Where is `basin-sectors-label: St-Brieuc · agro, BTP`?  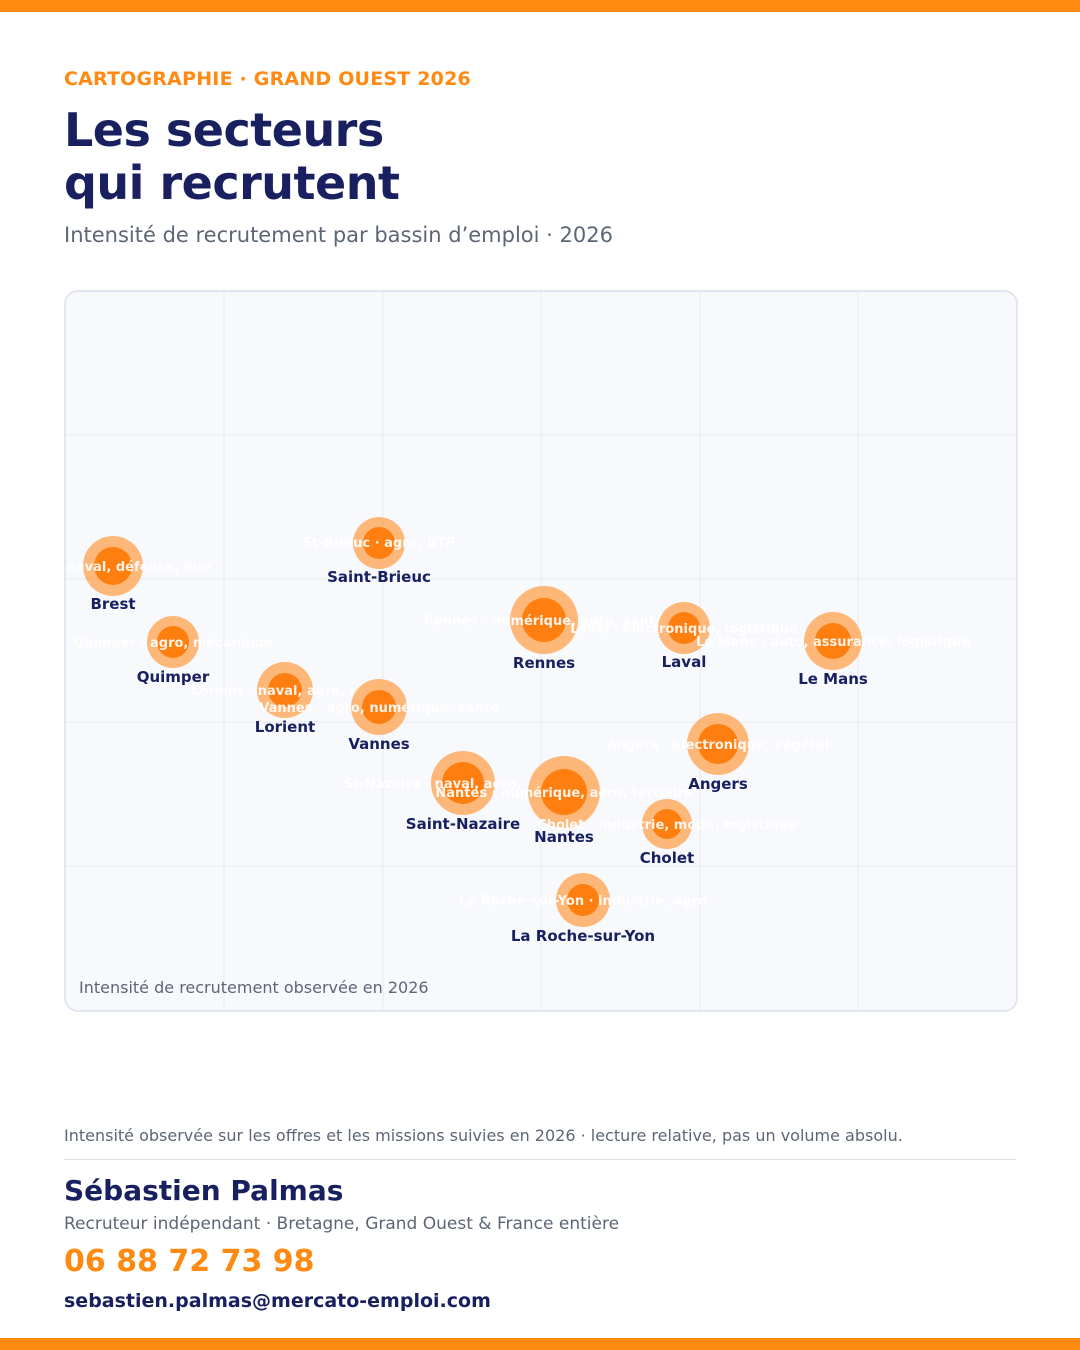 basin-sectors-label: St-Brieuc · agro, BTP is located at coordinates (379, 543).